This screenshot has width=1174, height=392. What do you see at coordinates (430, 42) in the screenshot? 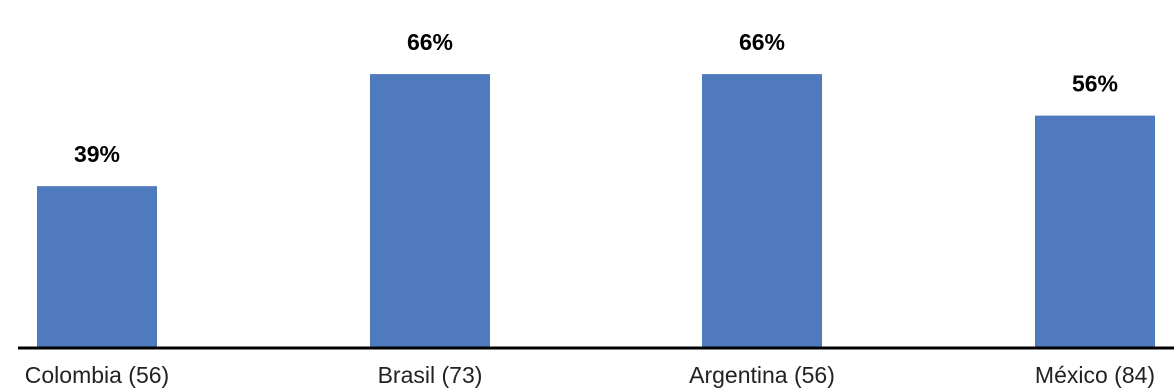
I see `value-label-2: 66%` at bounding box center [430, 42].